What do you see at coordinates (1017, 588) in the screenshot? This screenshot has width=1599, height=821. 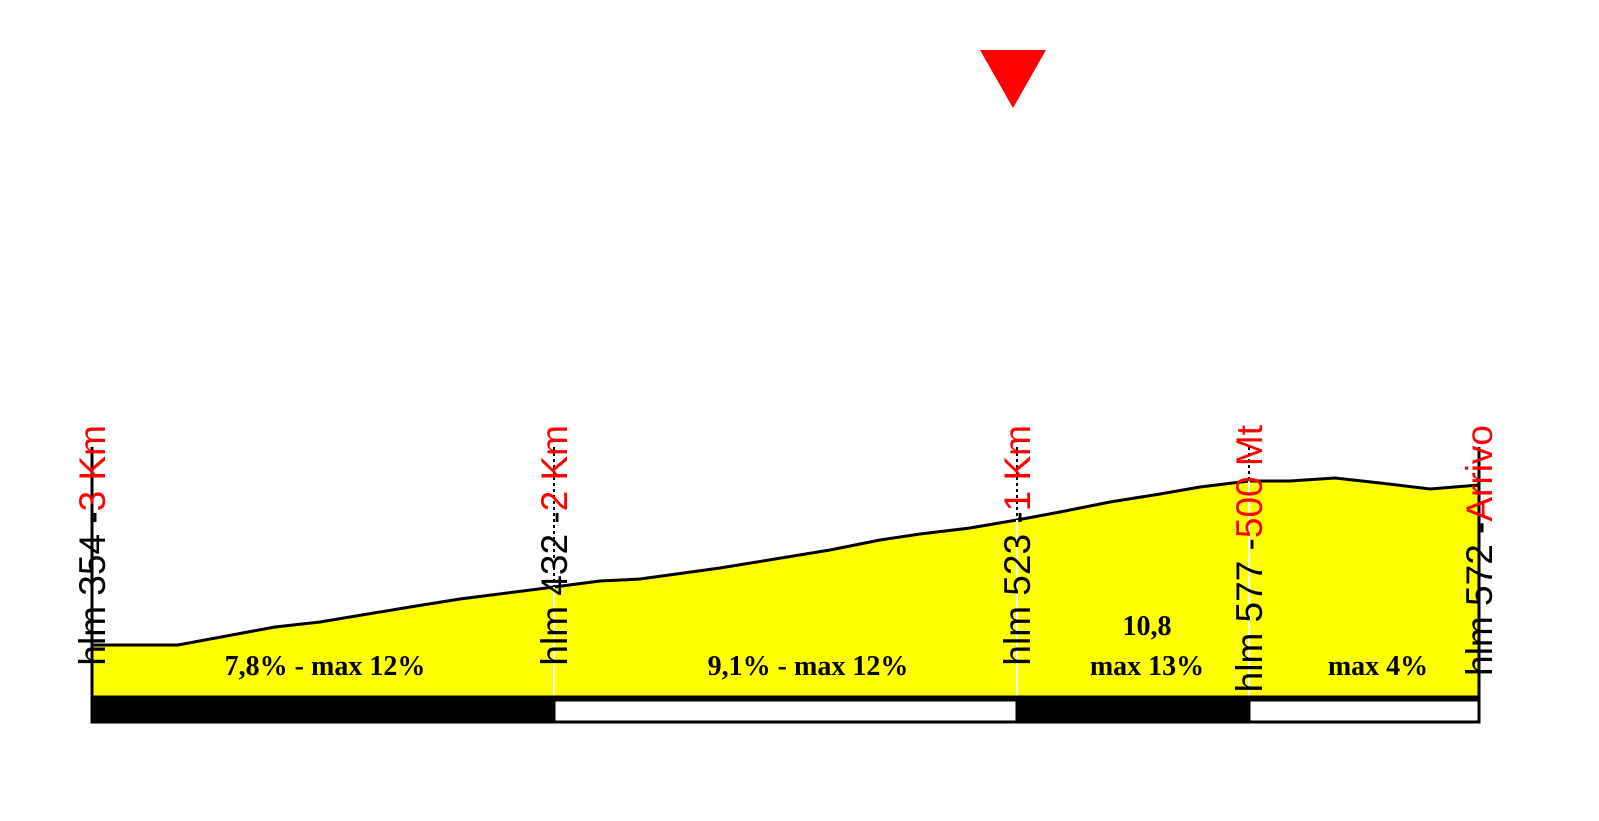 I see `marker-elevation: hlm 523 -` at bounding box center [1017, 588].